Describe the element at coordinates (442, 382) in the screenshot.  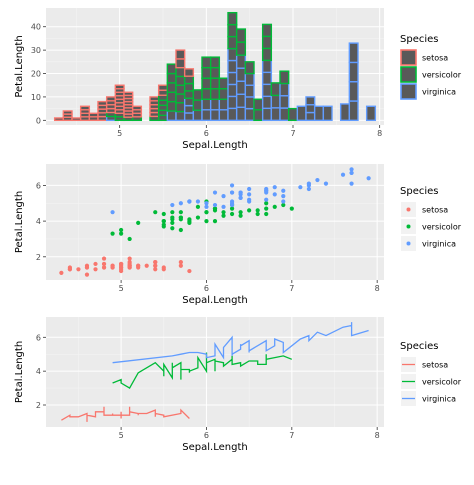
I see `legend-label-versicolor: versicolor` at that location.